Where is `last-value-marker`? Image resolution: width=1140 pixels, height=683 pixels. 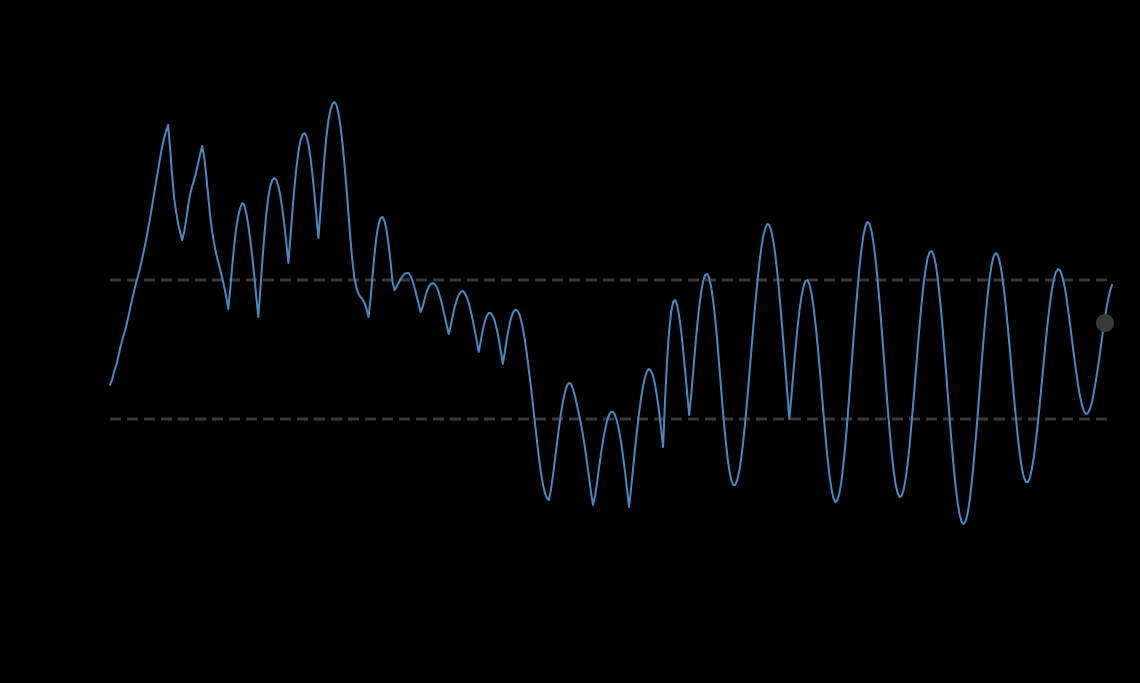
last-value-marker is located at coordinates (1105, 323).